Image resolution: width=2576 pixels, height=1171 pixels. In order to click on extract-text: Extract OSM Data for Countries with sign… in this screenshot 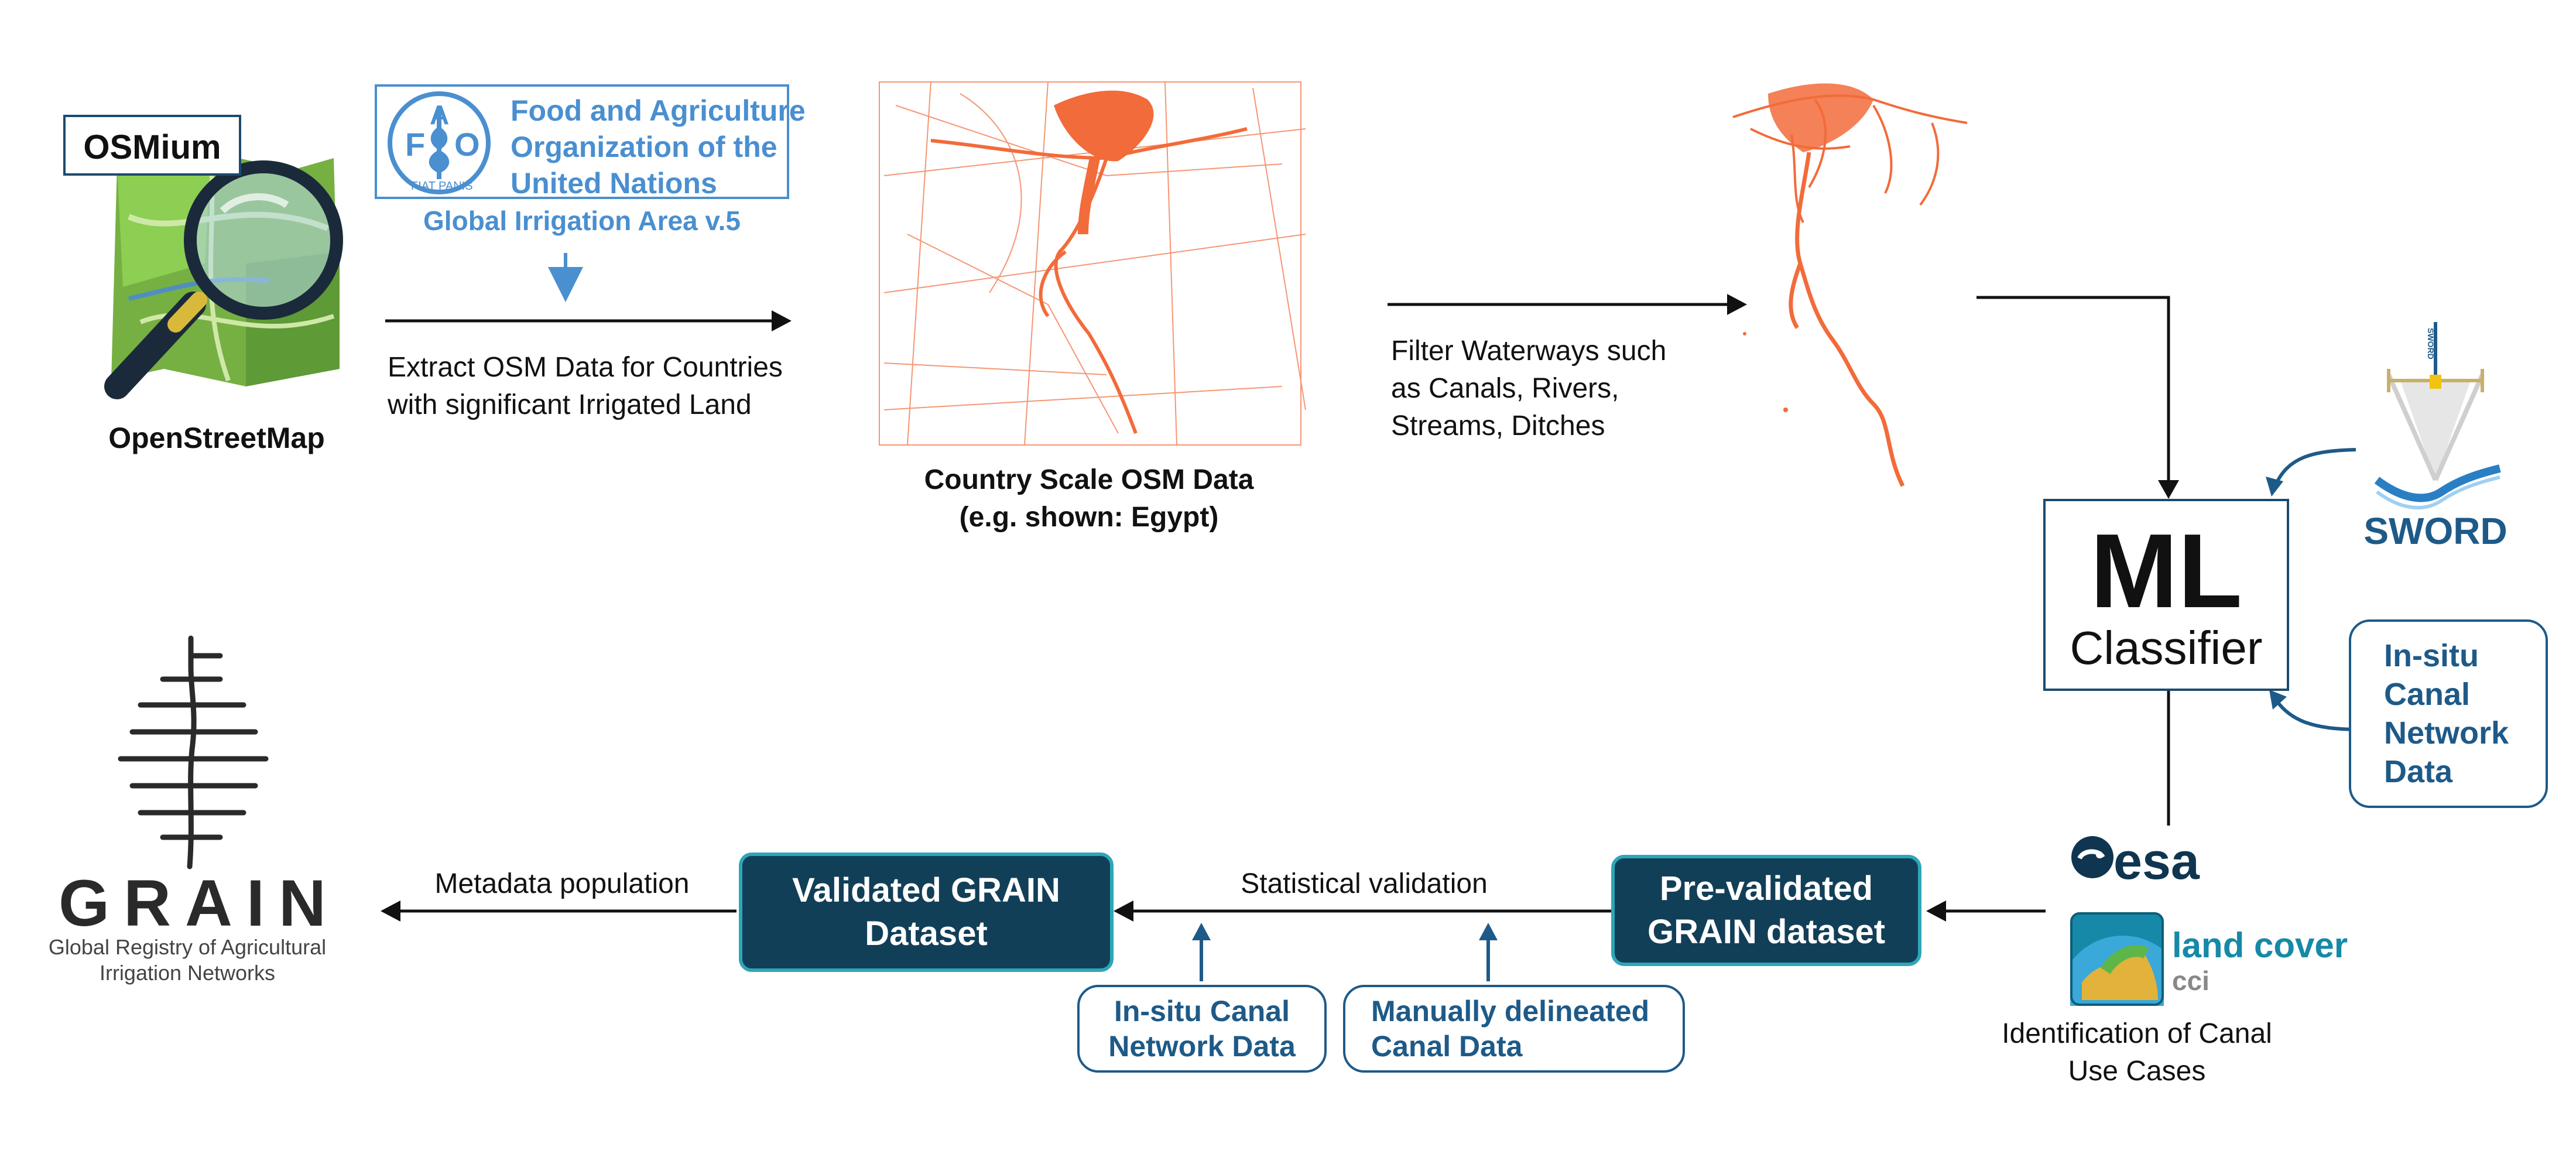, I will do `click(598, 386)`.